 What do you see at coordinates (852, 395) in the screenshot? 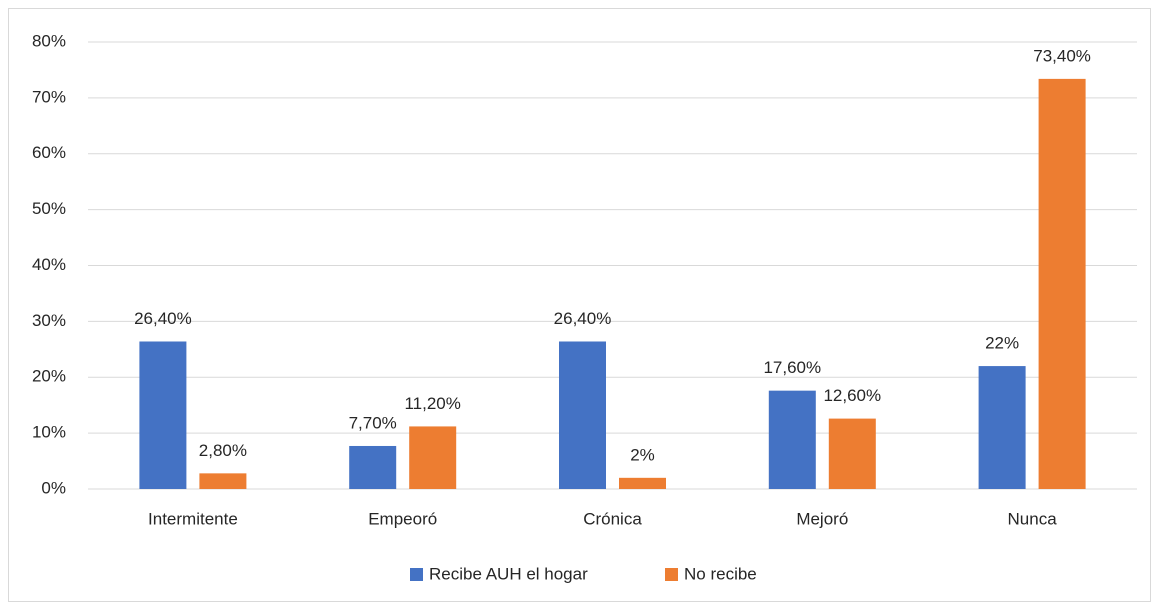
I see `data-label: 12,60%` at bounding box center [852, 395].